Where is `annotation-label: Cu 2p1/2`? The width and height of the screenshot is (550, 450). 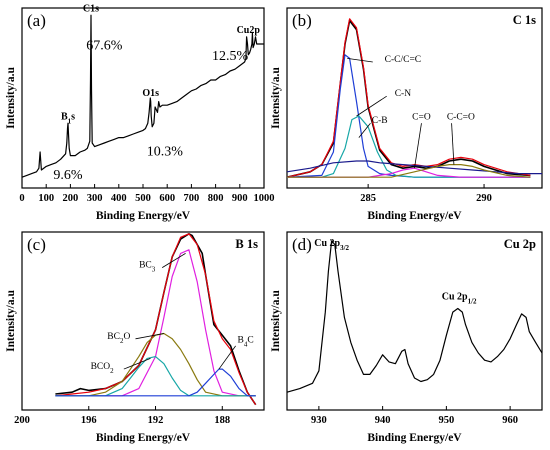
annotation-label: Cu 2p1/2 is located at coordinates (459, 299).